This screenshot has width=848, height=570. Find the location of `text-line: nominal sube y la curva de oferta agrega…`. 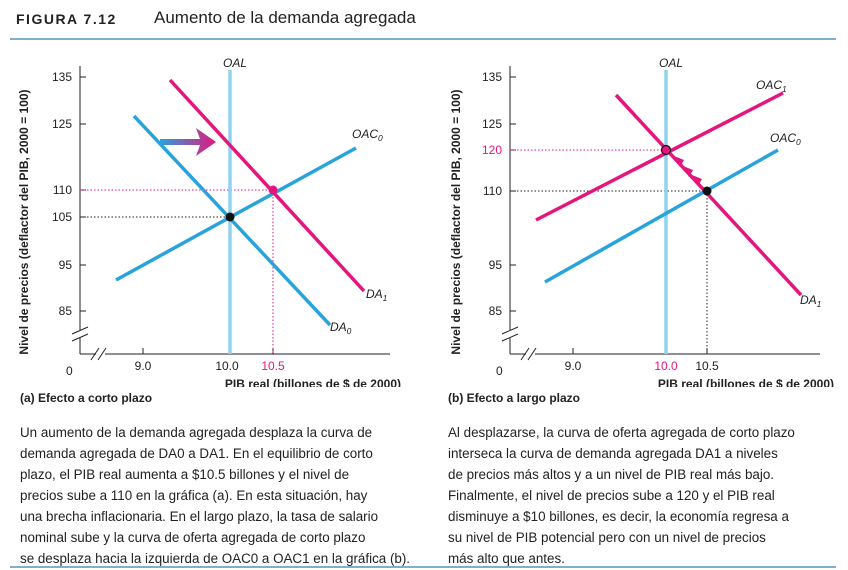

text-line: nominal sube y la curva de oferta agrega… is located at coordinates (193, 537).